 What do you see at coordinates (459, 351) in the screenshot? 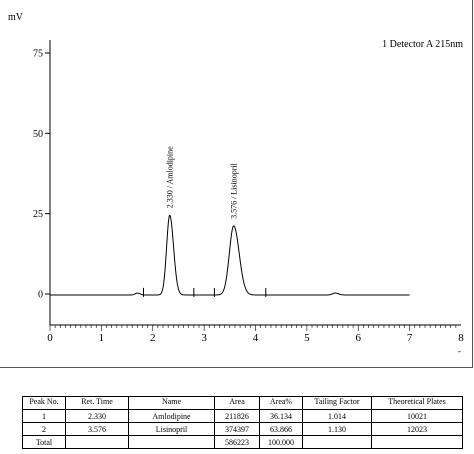
I see `x-axis-symbol: -` at bounding box center [459, 351].